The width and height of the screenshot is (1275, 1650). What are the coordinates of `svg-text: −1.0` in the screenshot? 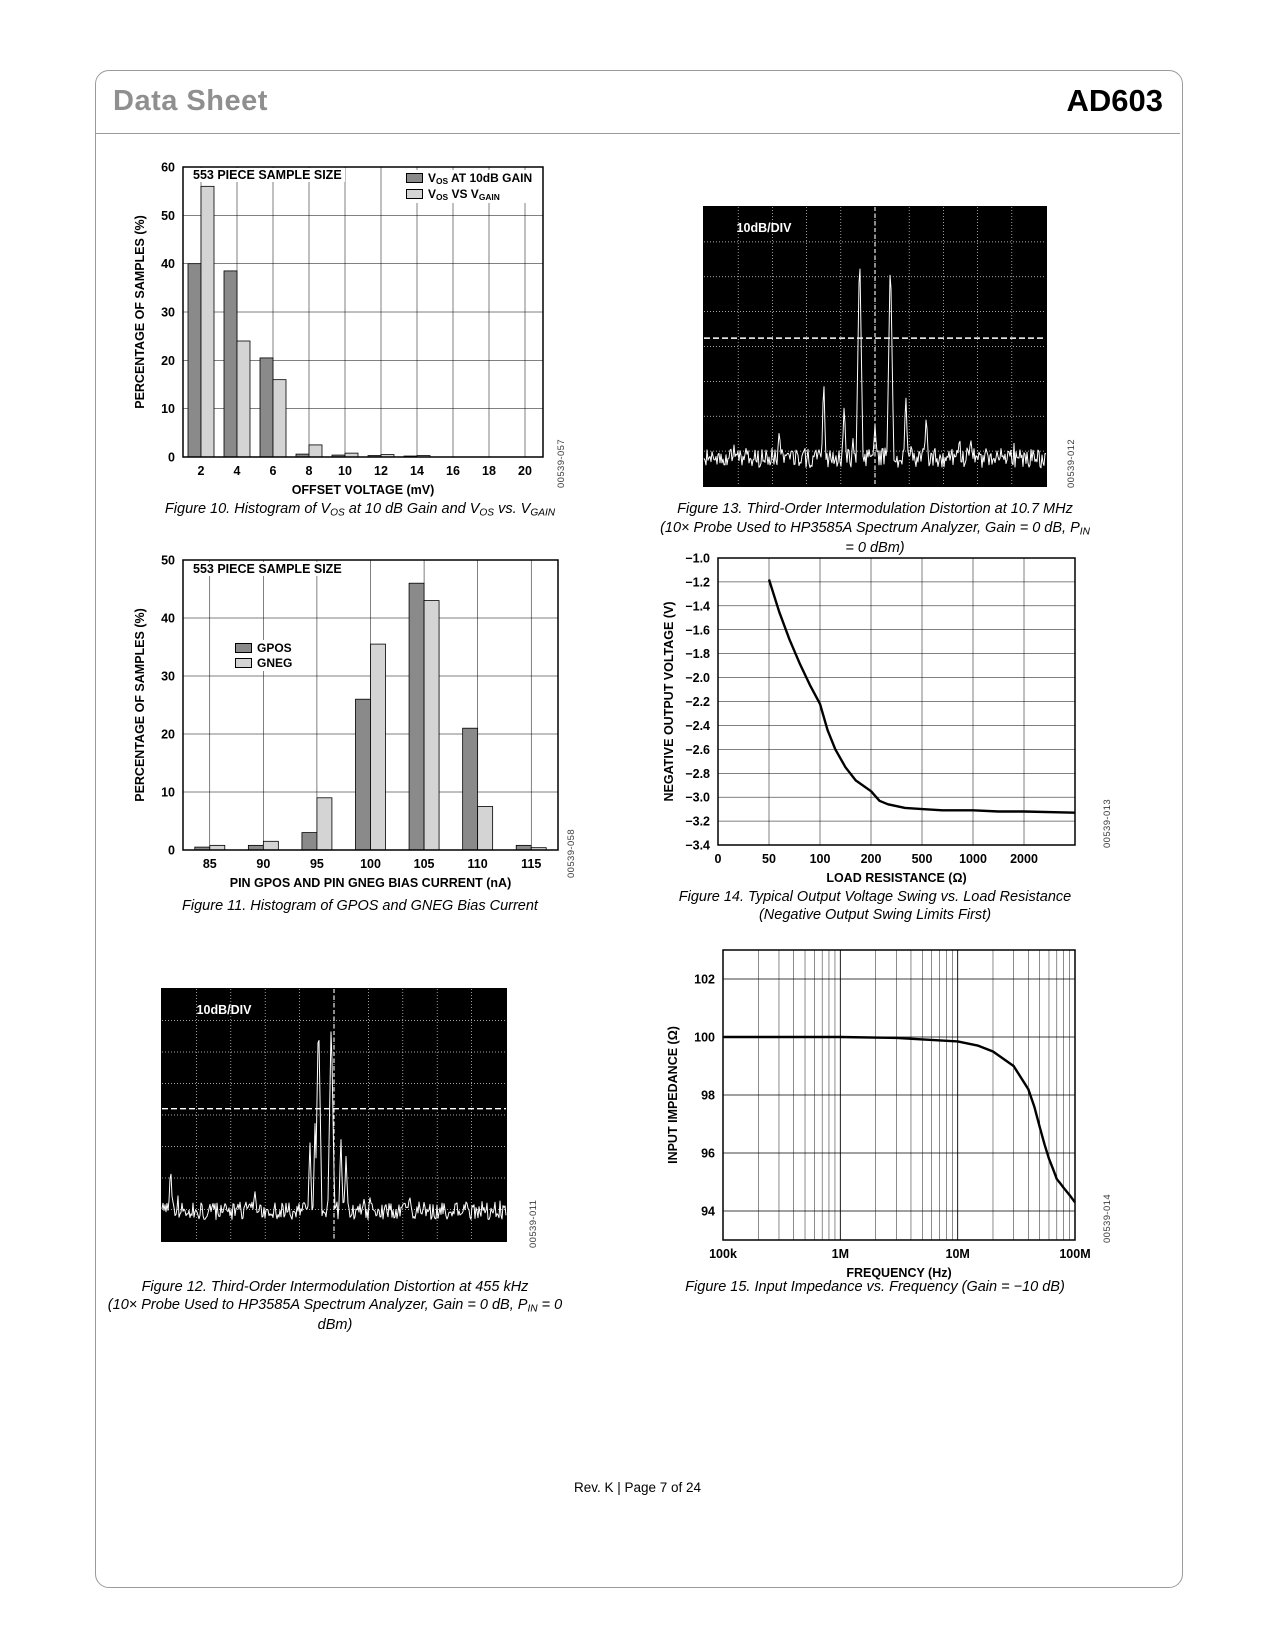 It's located at (697, 559).